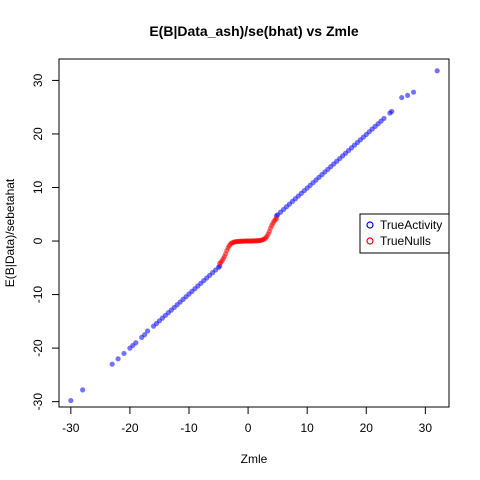 Image resolution: width=480 pixels, height=480 pixels. I want to click on legend: TrueActivity TrueNulls, so click(404, 233).